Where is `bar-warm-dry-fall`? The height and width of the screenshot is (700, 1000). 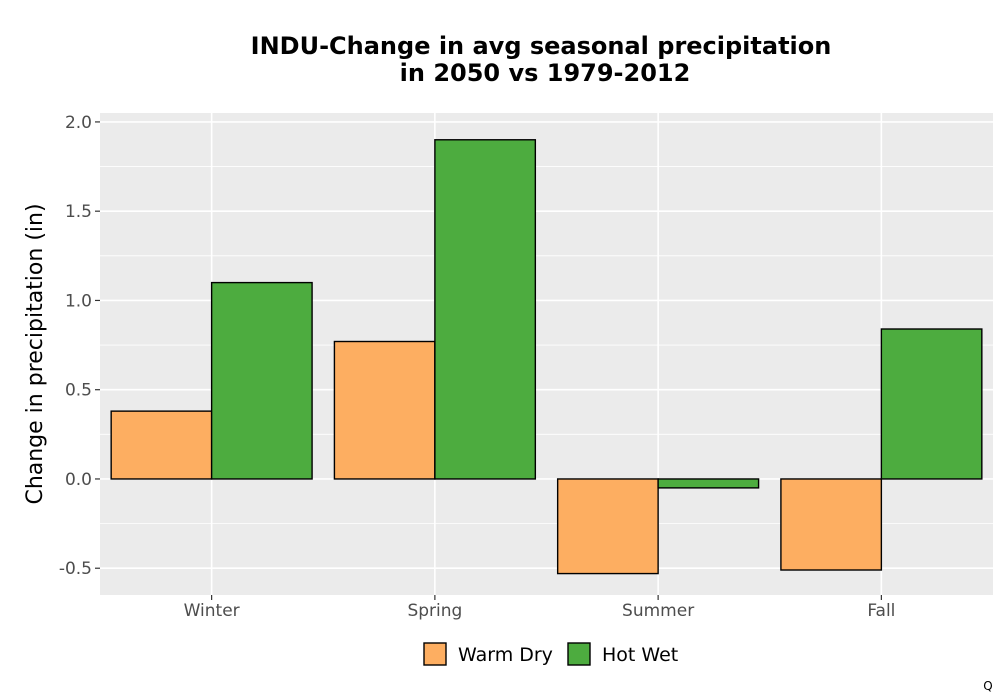 bar-warm-dry-fall is located at coordinates (831, 524).